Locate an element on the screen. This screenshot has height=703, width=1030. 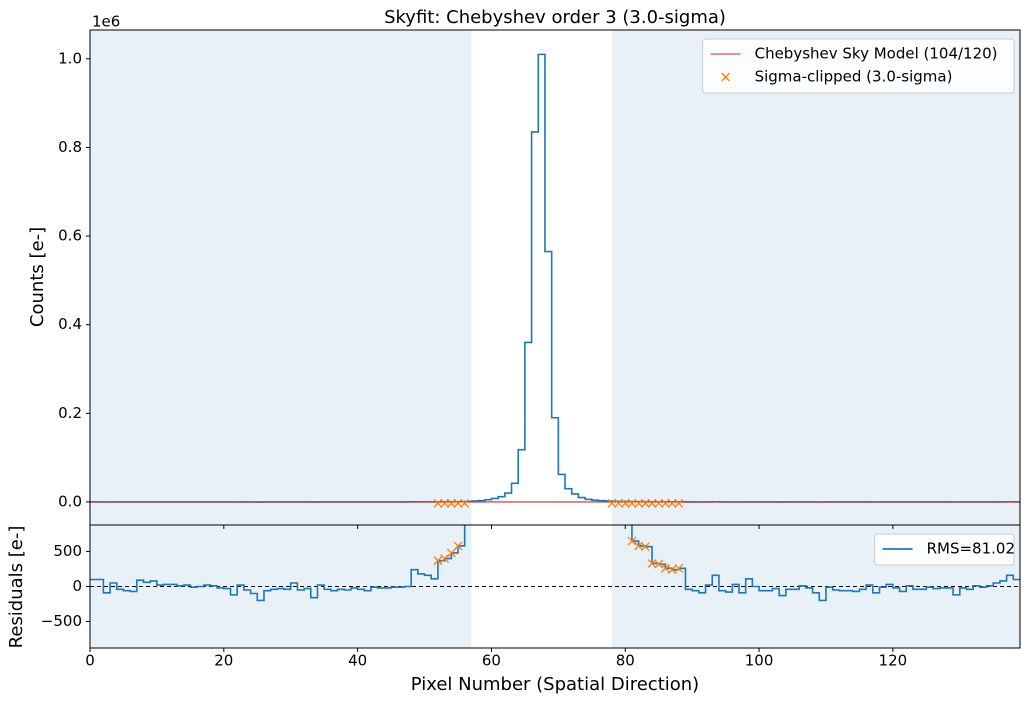
y-tick-label: 0 is located at coordinates (77, 586).